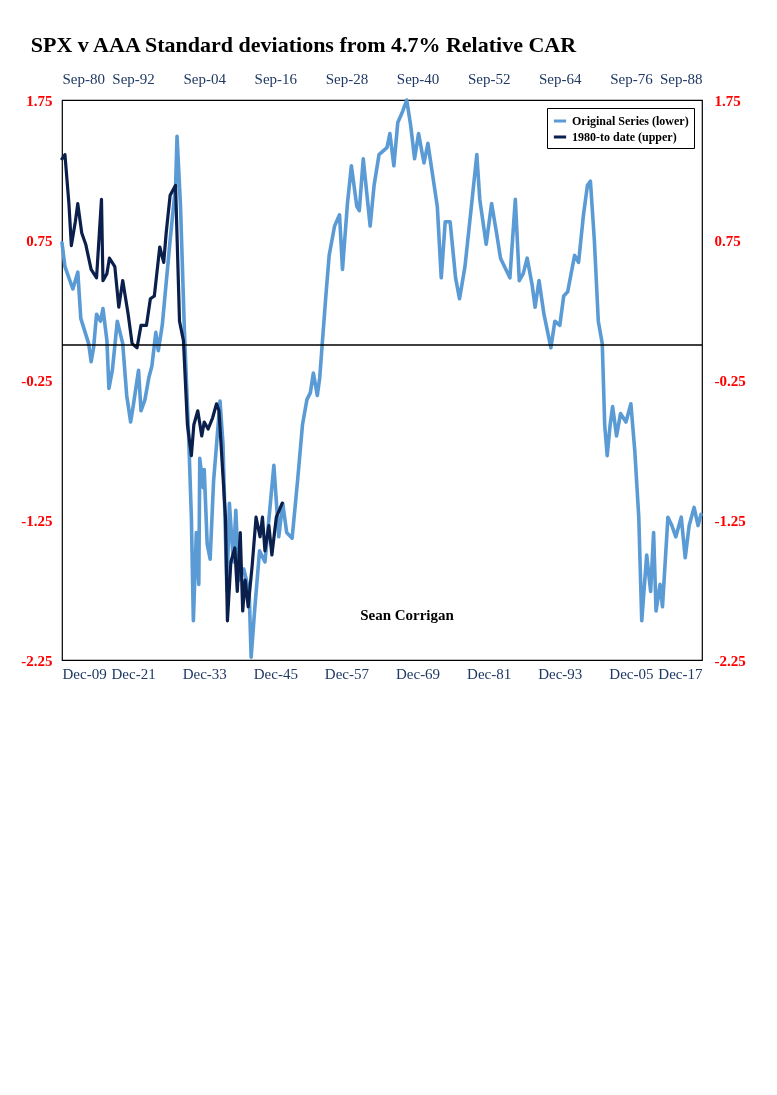 The width and height of the screenshot is (777, 1095). What do you see at coordinates (204, 673) in the screenshot?
I see `x-tick-label: Dec-33` at bounding box center [204, 673].